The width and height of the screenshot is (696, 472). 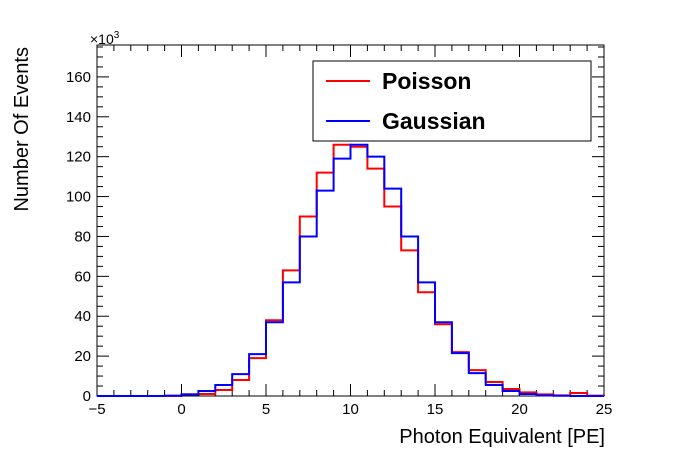 What do you see at coordinates (78, 157) in the screenshot?
I see `y-tick-label: 120` at bounding box center [78, 157].